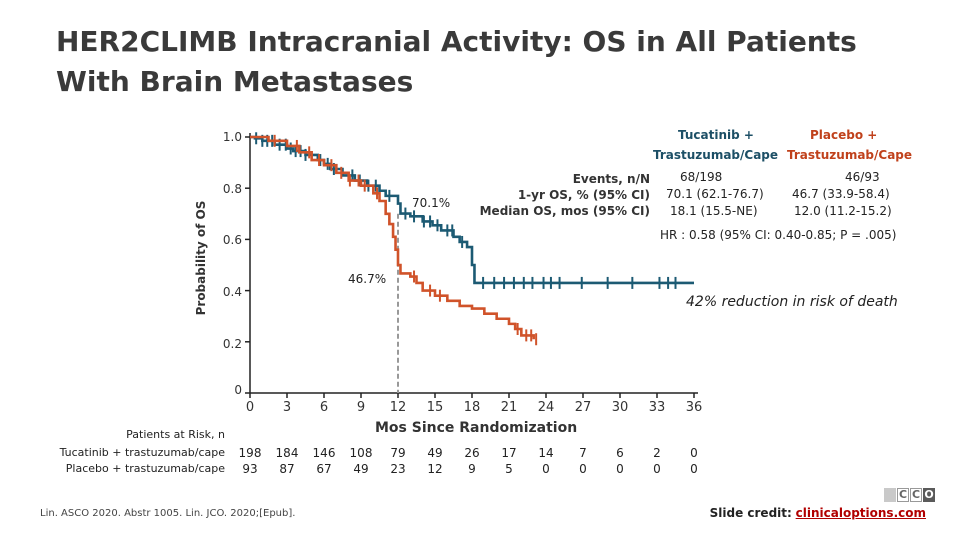 This screenshot has width=960, height=540. What do you see at coordinates (287, 407) in the screenshot?
I see `x-tick-label: 3` at bounding box center [287, 407].